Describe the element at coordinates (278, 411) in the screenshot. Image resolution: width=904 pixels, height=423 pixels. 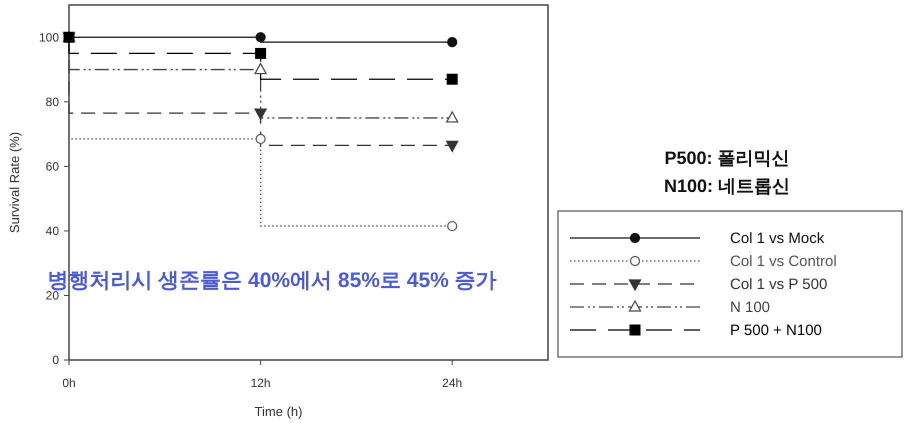
I see `x-axis-title: Time (h)` at that location.